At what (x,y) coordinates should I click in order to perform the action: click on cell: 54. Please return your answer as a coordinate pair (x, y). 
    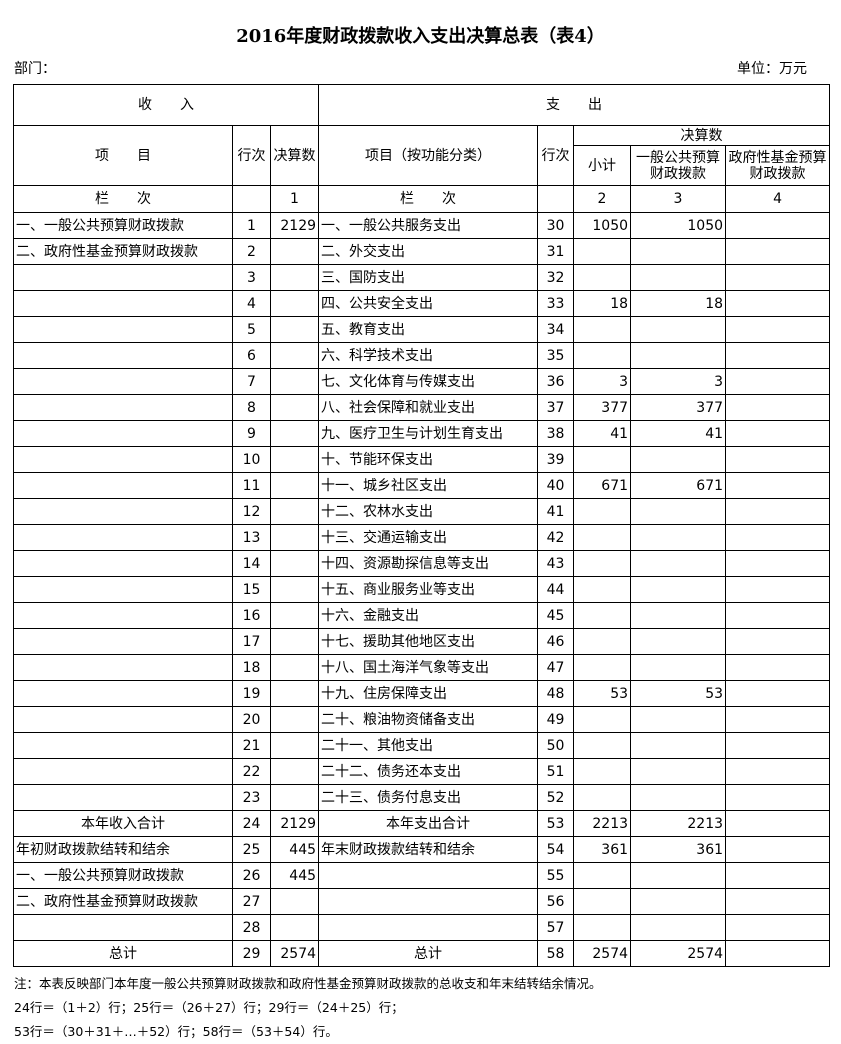
    Looking at the image, I should click on (556, 849).